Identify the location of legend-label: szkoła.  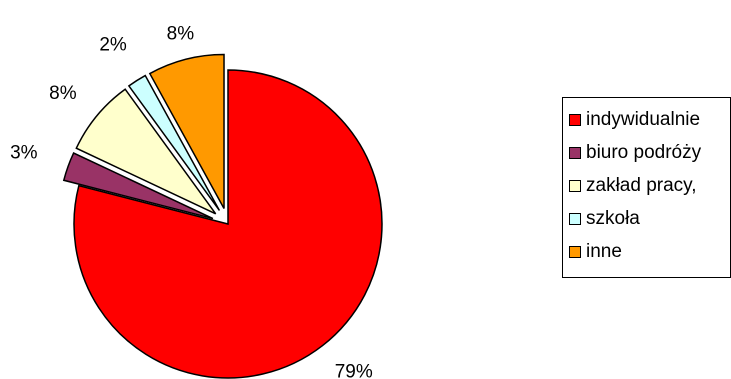
(613, 218).